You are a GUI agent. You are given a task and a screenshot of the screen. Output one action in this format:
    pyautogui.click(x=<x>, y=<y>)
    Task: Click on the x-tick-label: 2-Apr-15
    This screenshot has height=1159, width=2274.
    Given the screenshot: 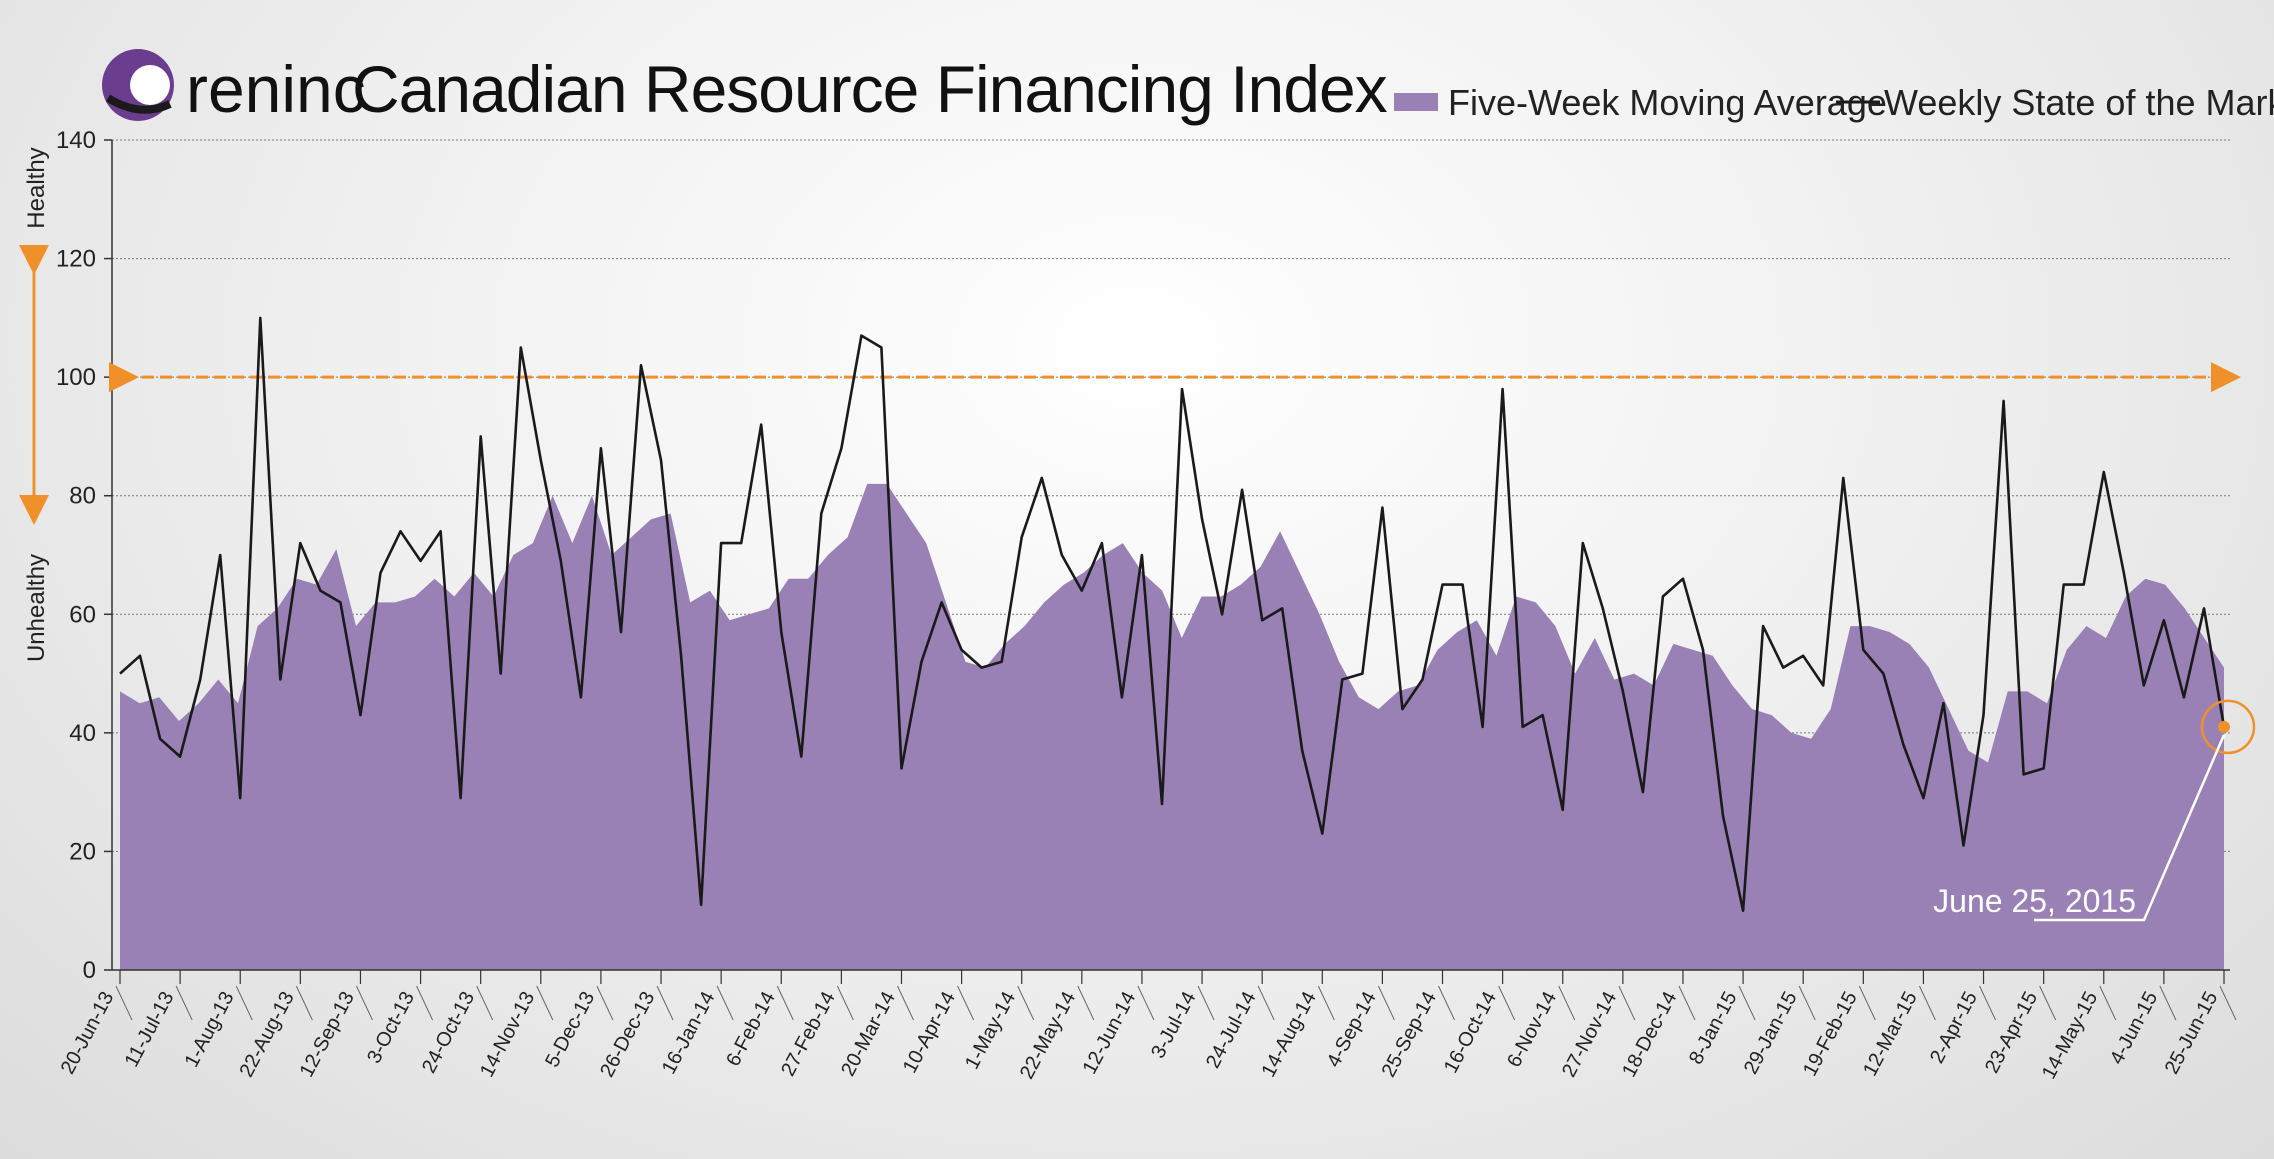 What is the action you would take?
    pyautogui.click(x=1954, y=1027)
    